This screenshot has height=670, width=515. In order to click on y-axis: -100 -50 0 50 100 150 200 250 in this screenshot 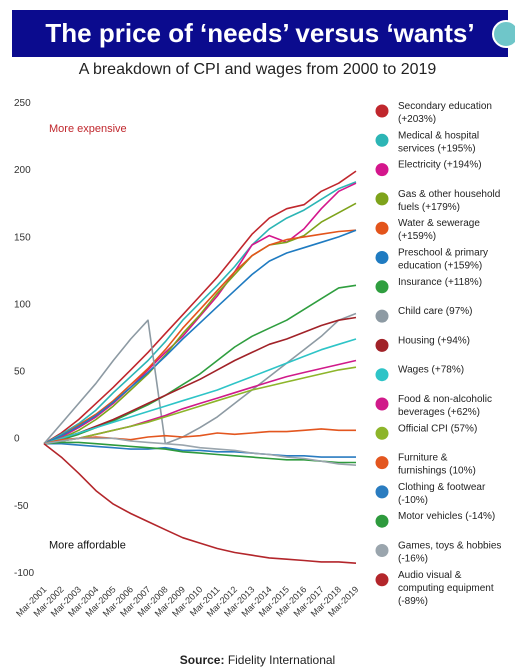, I will do `click(24, 338)`.